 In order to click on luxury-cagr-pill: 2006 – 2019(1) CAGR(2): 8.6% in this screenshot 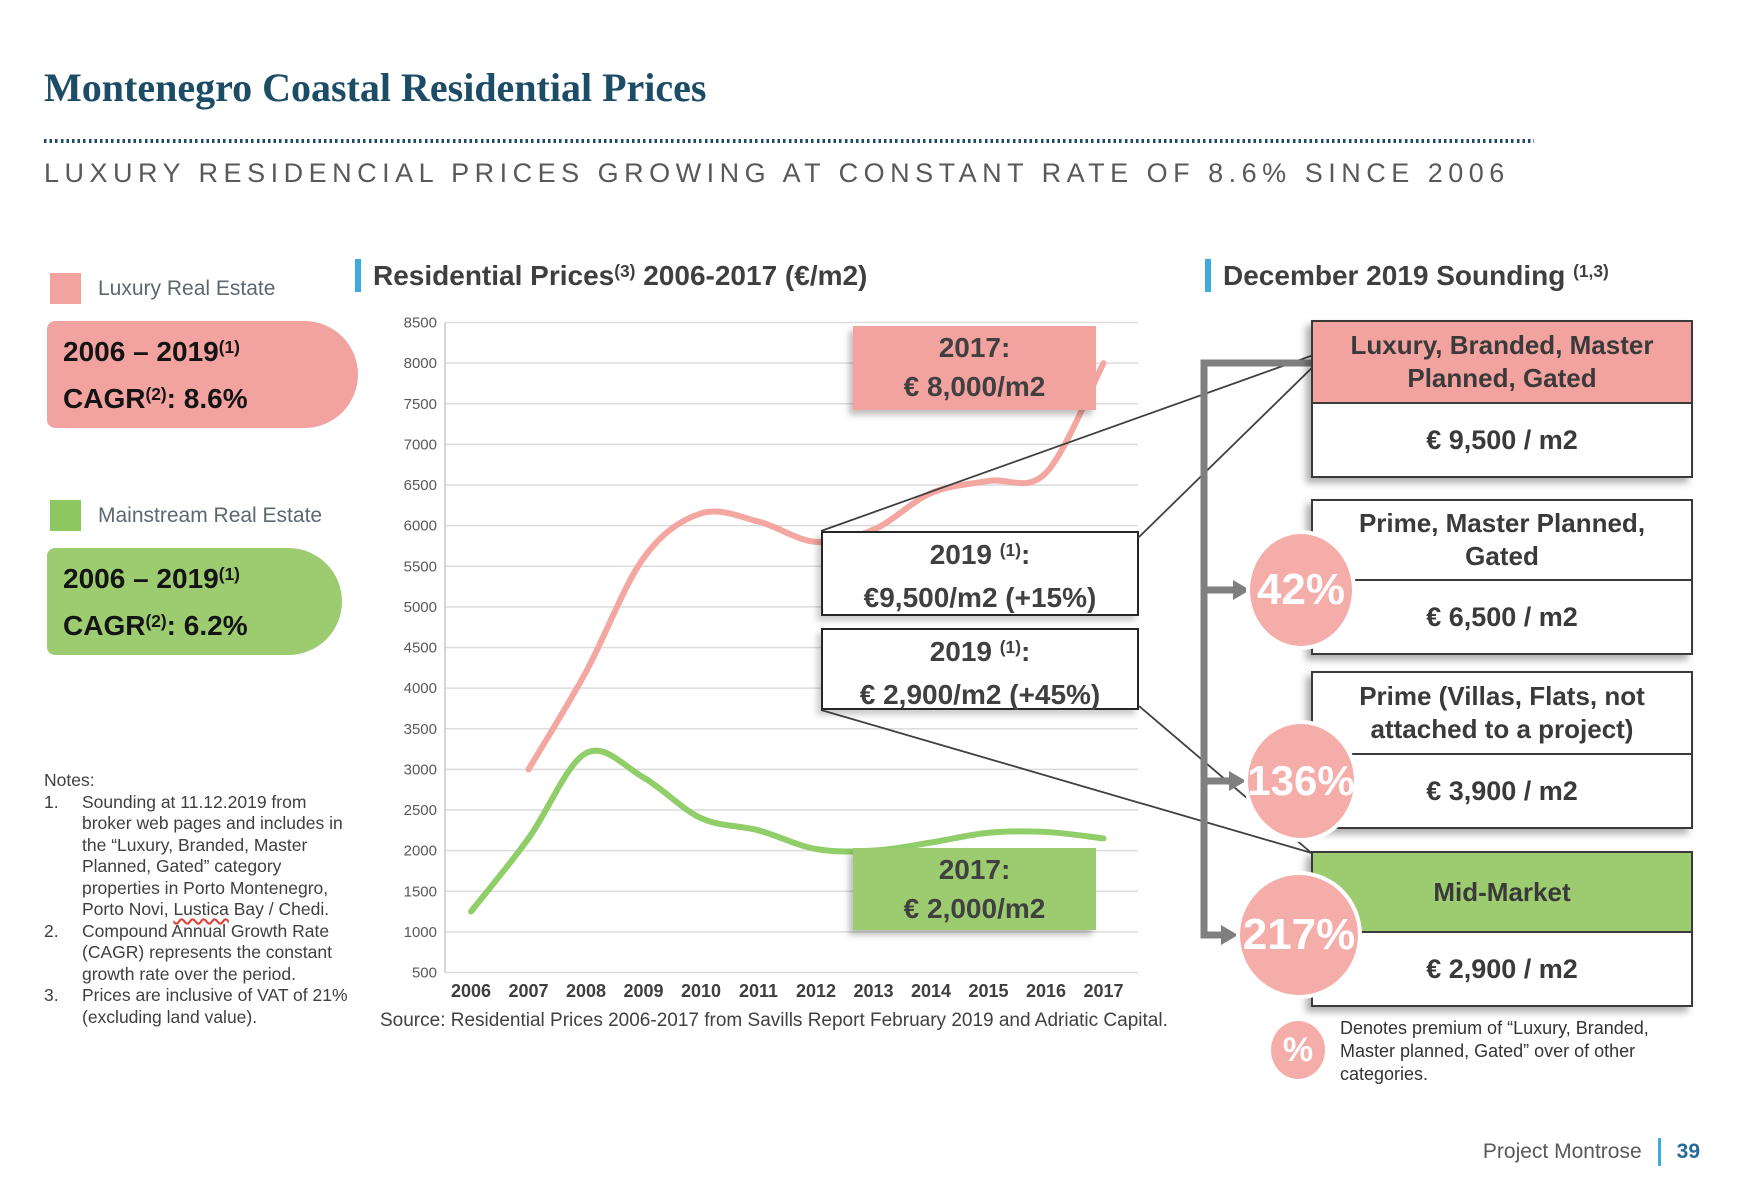, I will do `click(202, 374)`.